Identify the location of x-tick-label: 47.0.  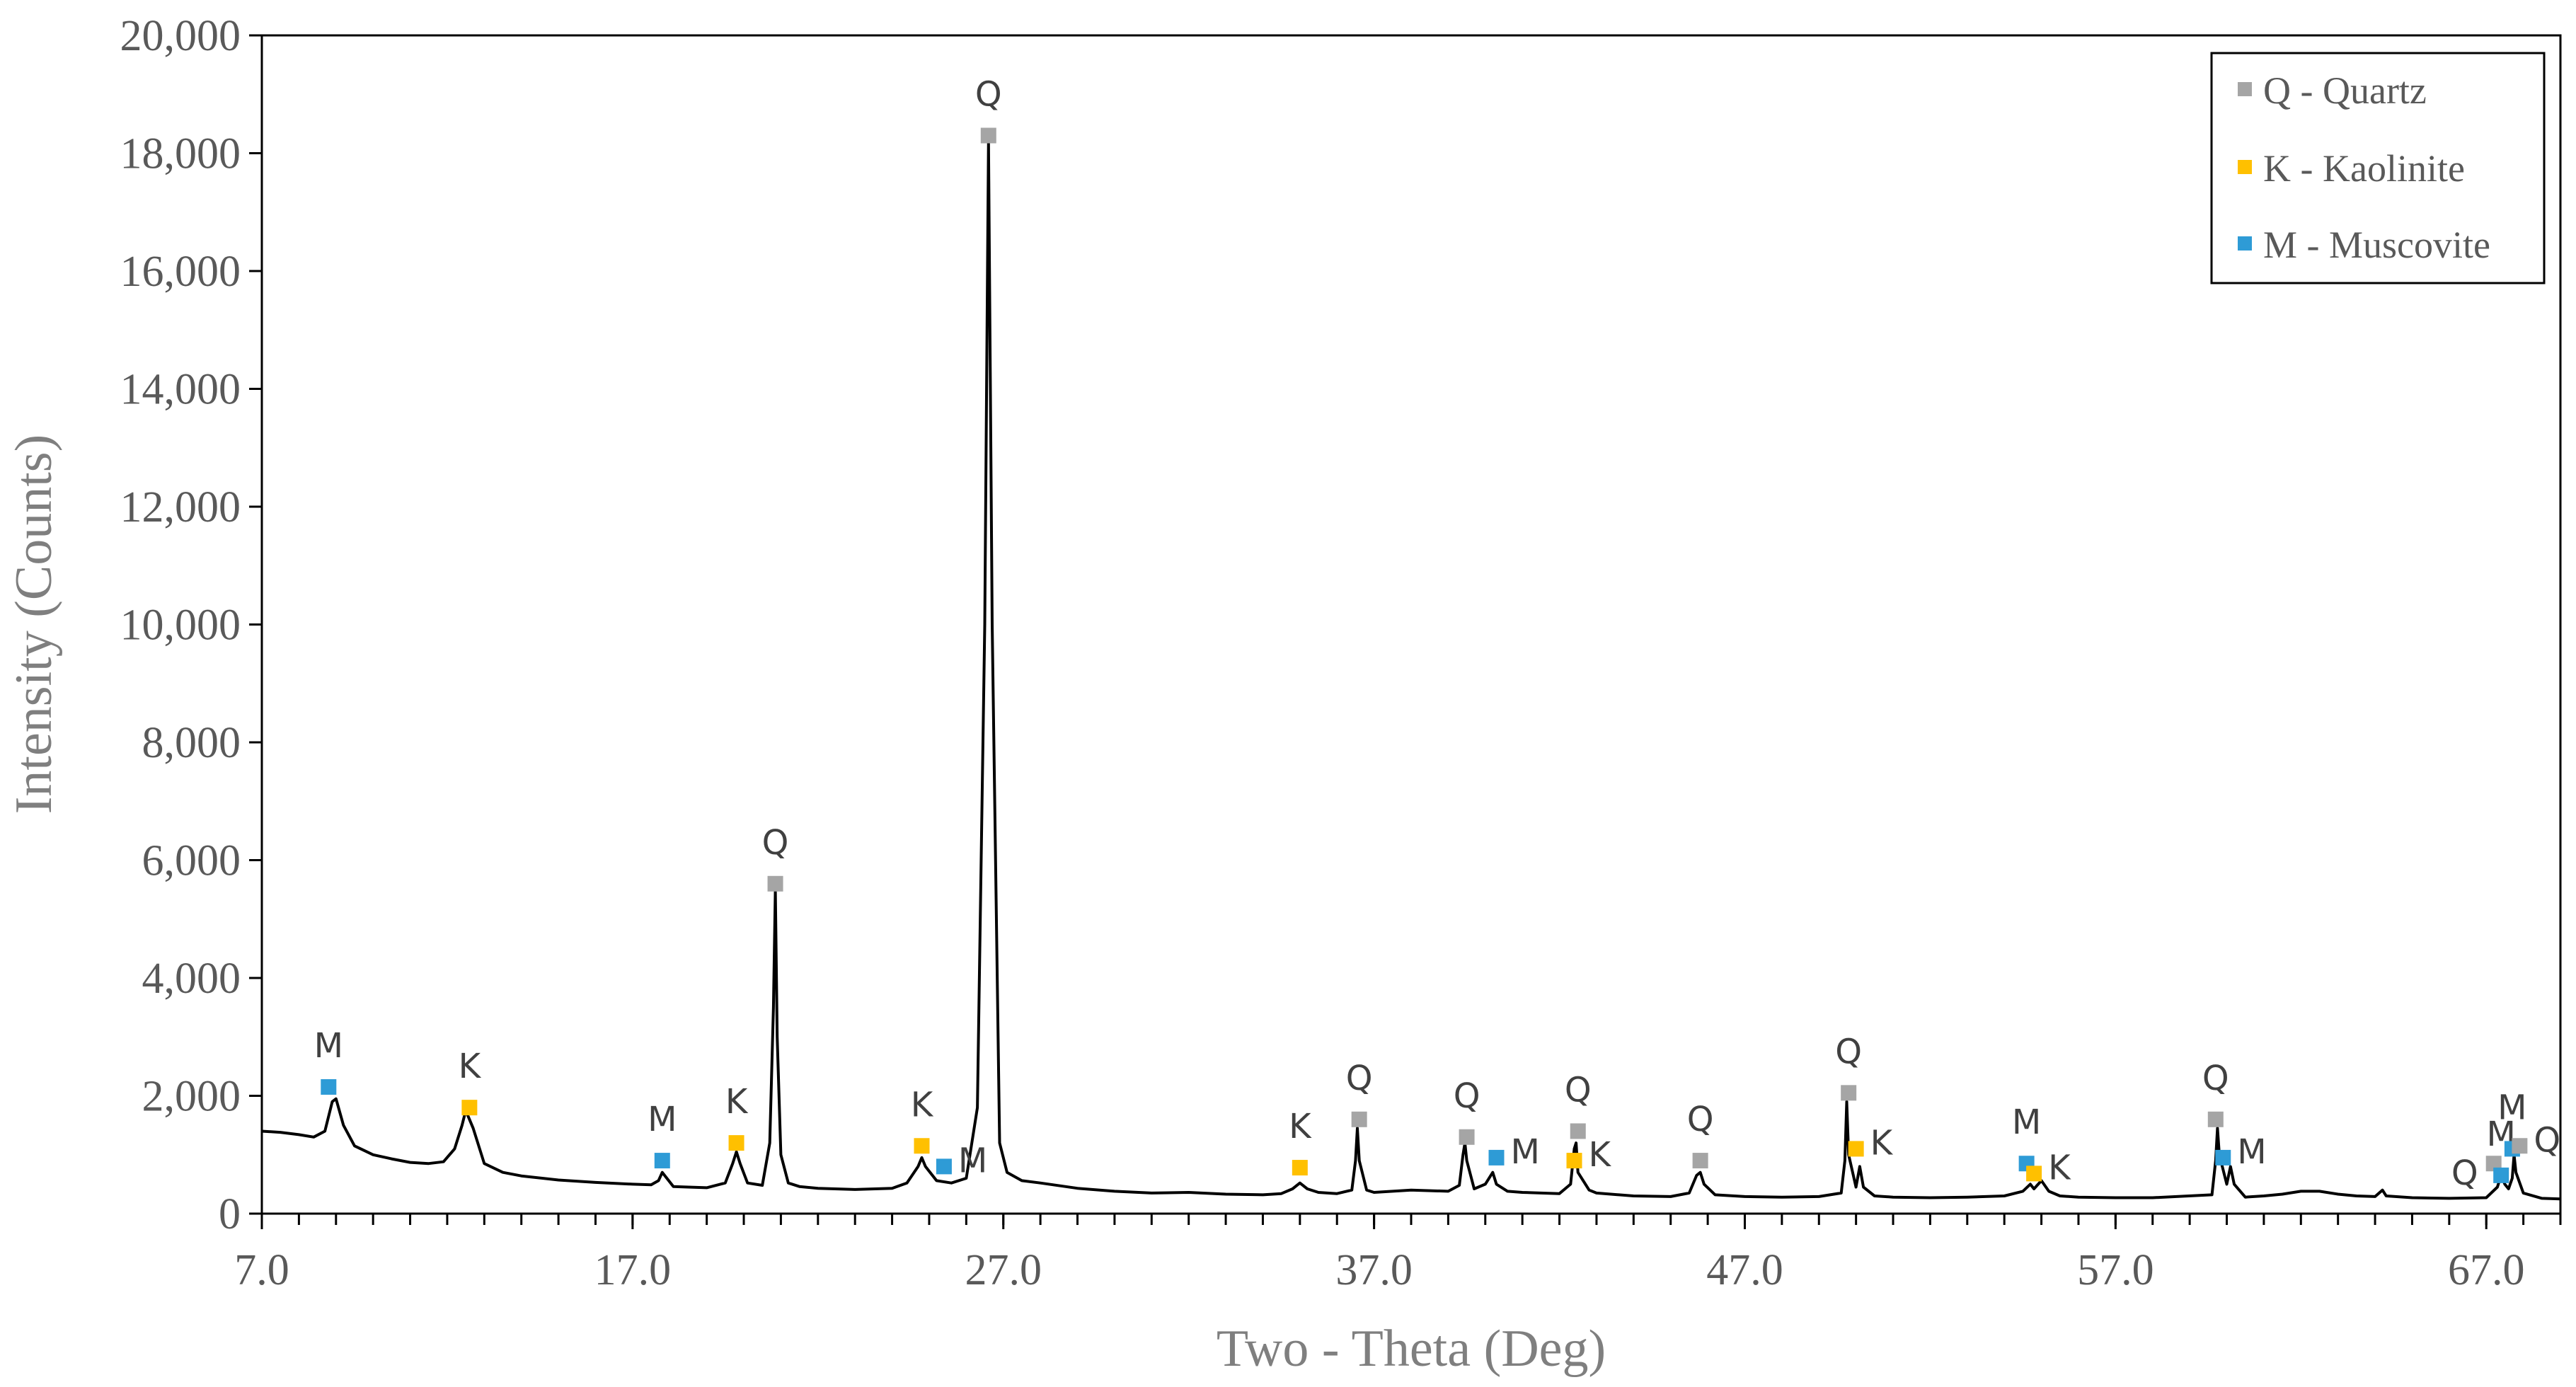
(1745, 1270).